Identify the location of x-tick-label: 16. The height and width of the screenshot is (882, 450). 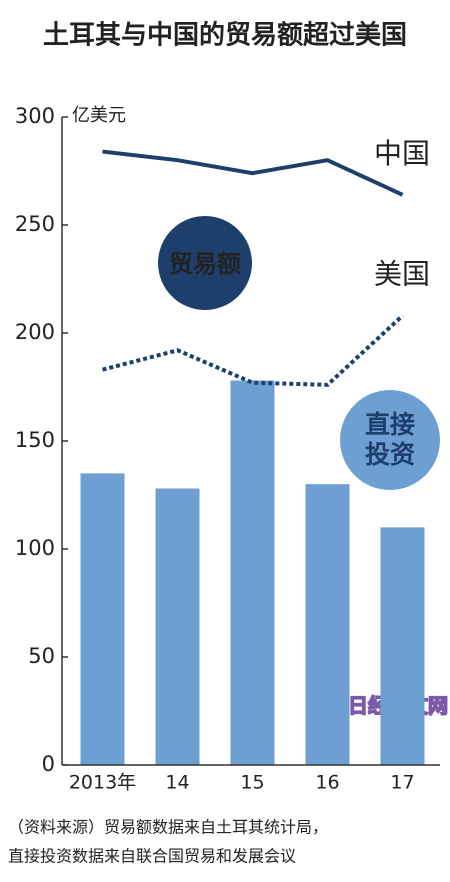
(327, 783).